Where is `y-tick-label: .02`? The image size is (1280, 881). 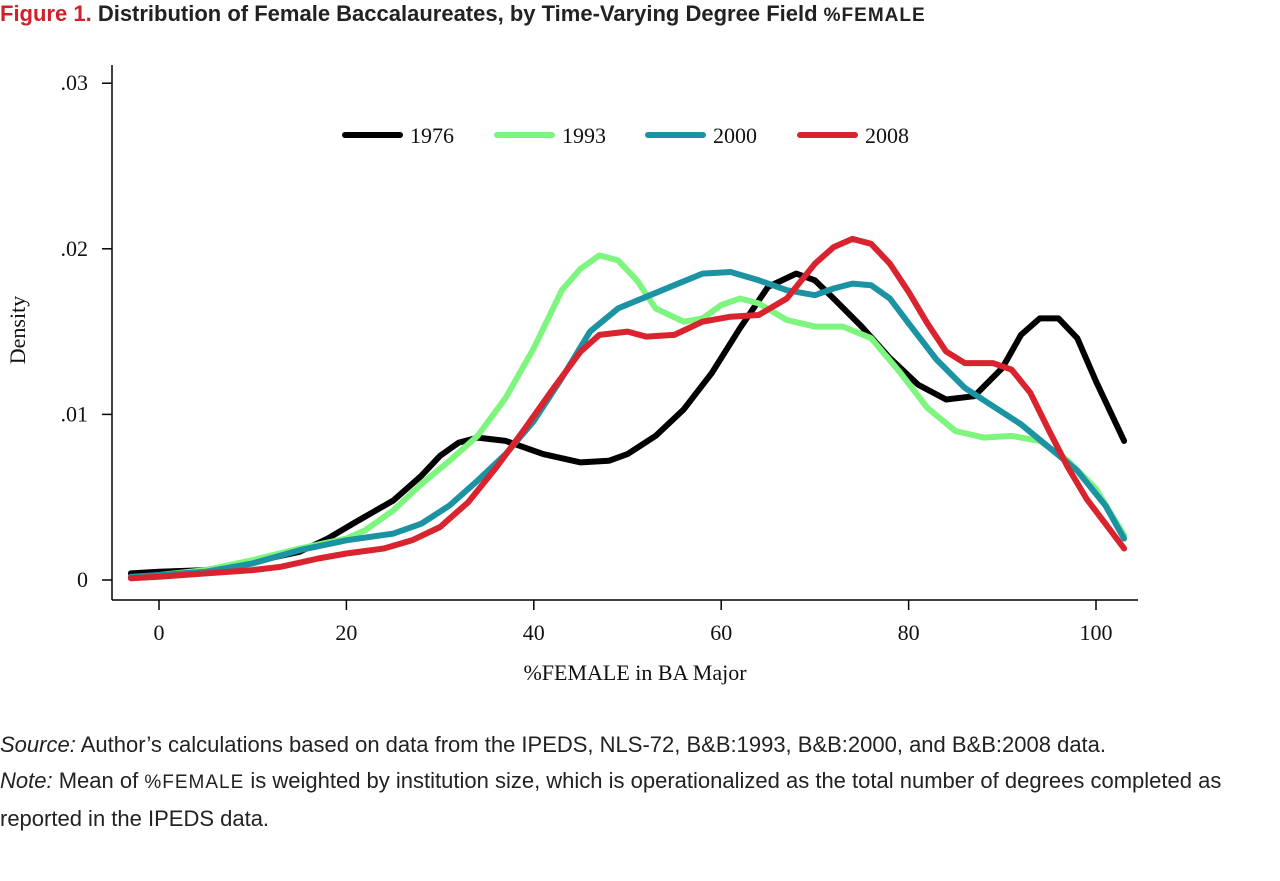
y-tick-label: .02 is located at coordinates (75, 248).